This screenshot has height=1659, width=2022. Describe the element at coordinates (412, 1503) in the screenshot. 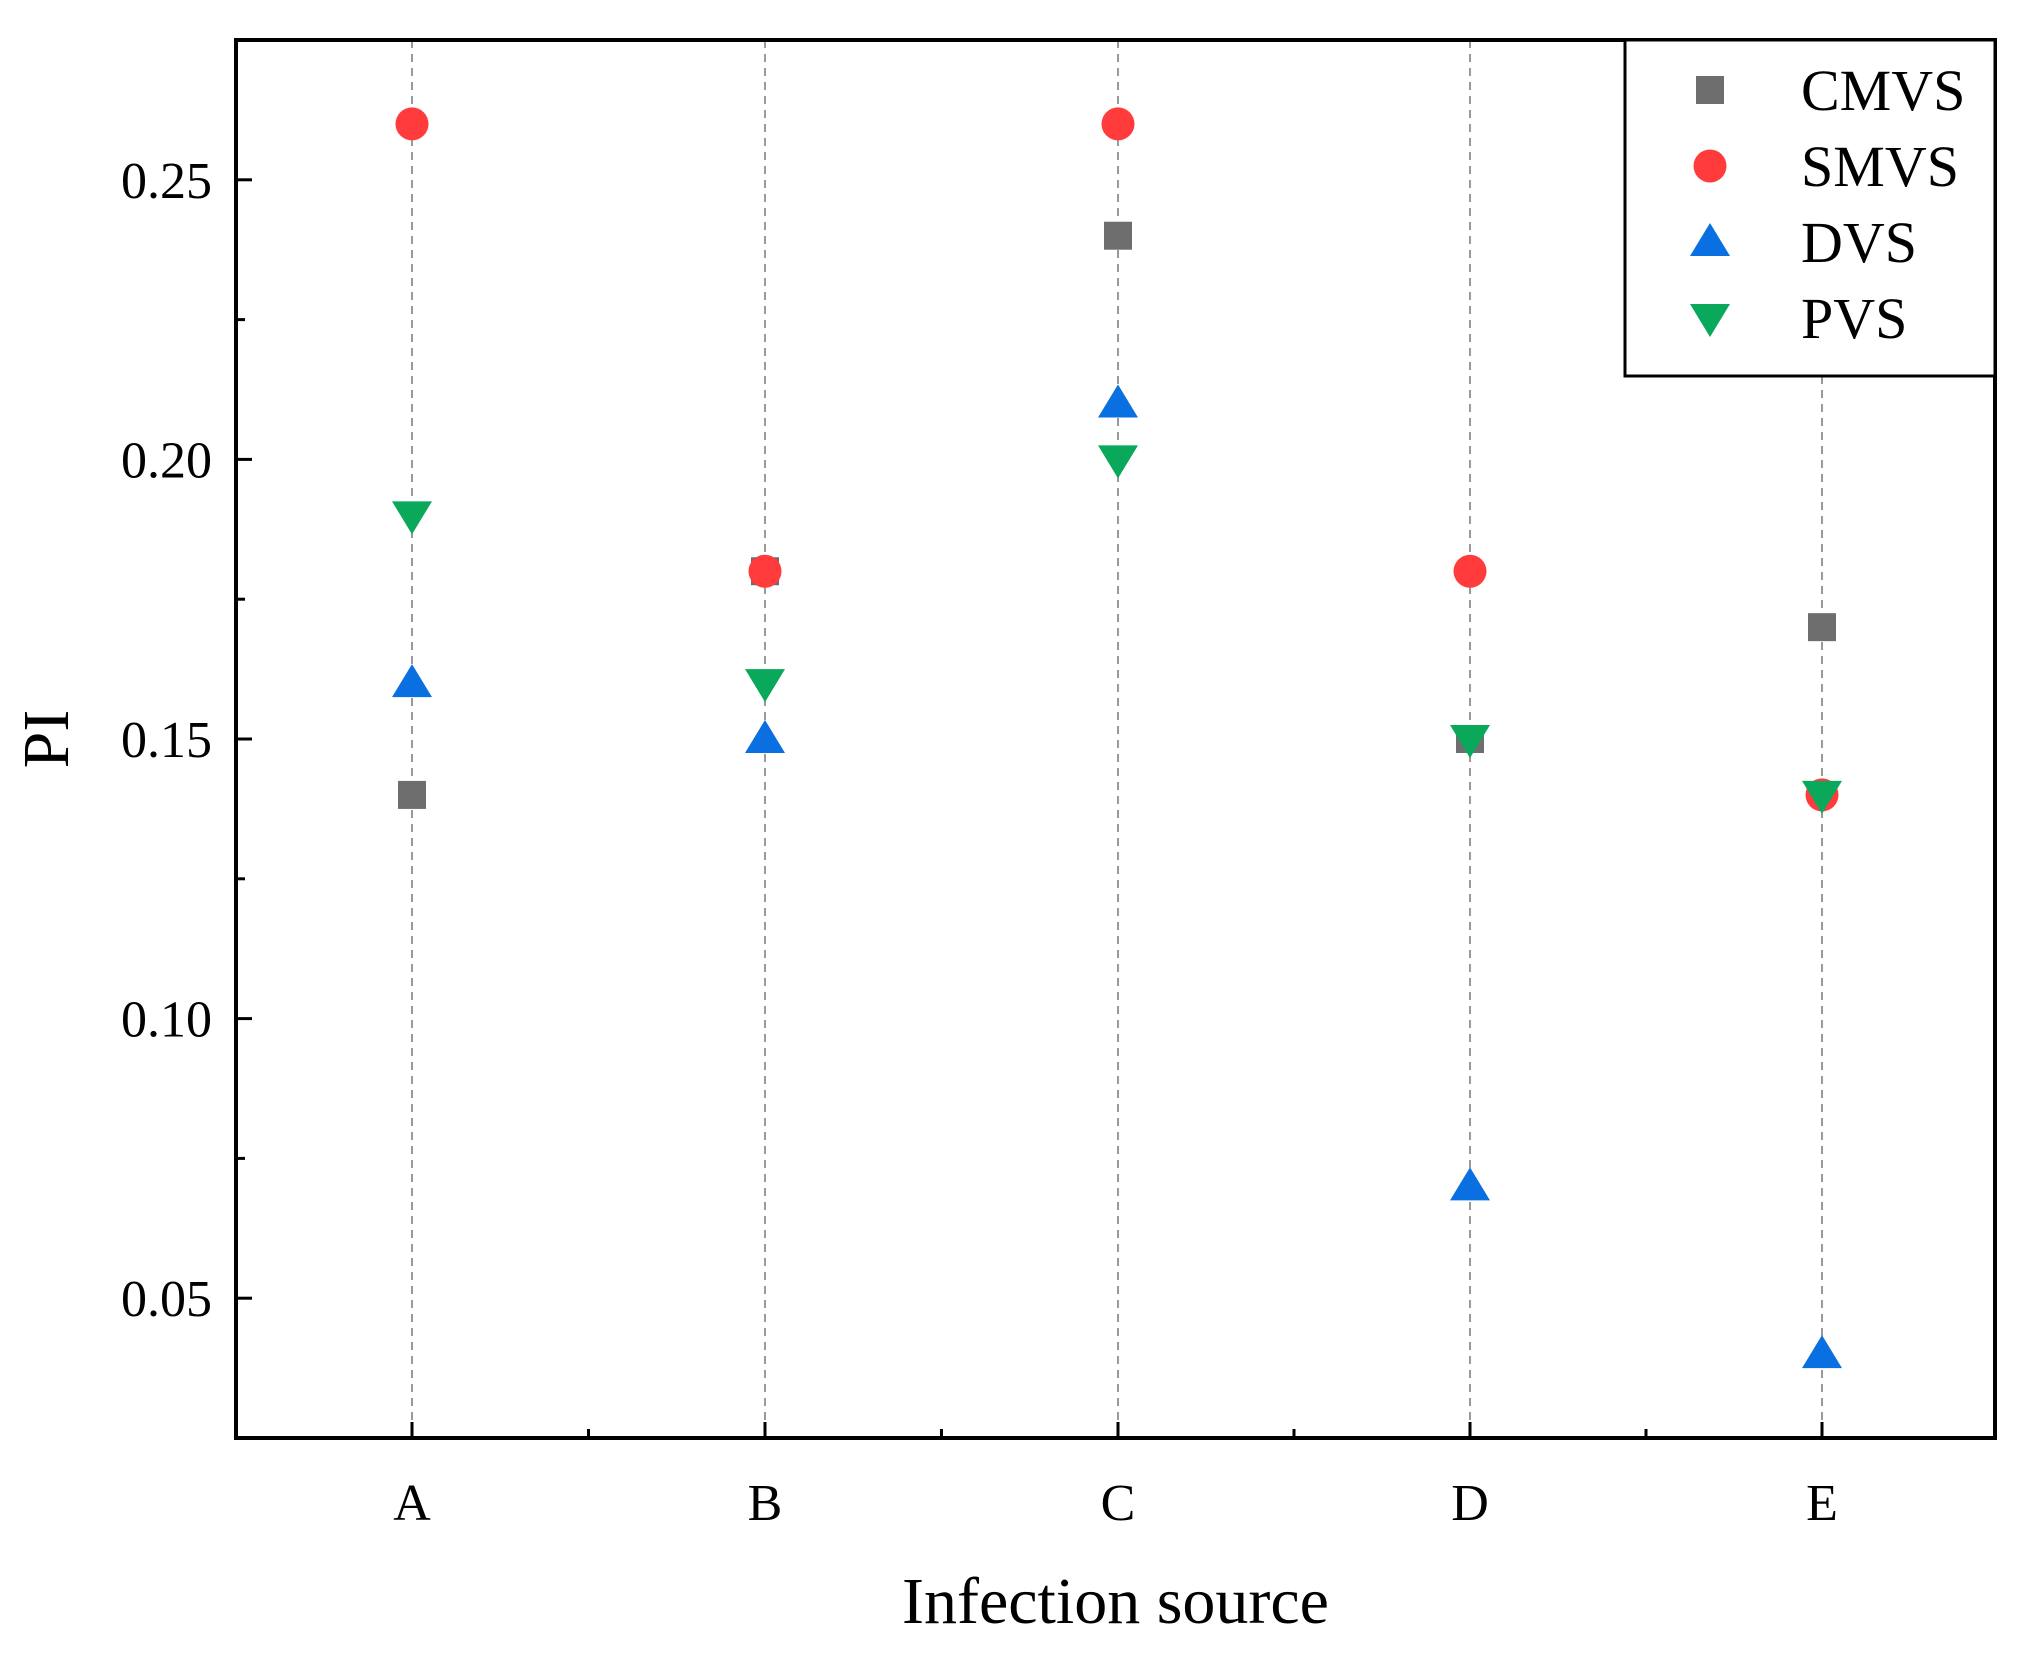

I see `x-tick-label-a: A` at that location.